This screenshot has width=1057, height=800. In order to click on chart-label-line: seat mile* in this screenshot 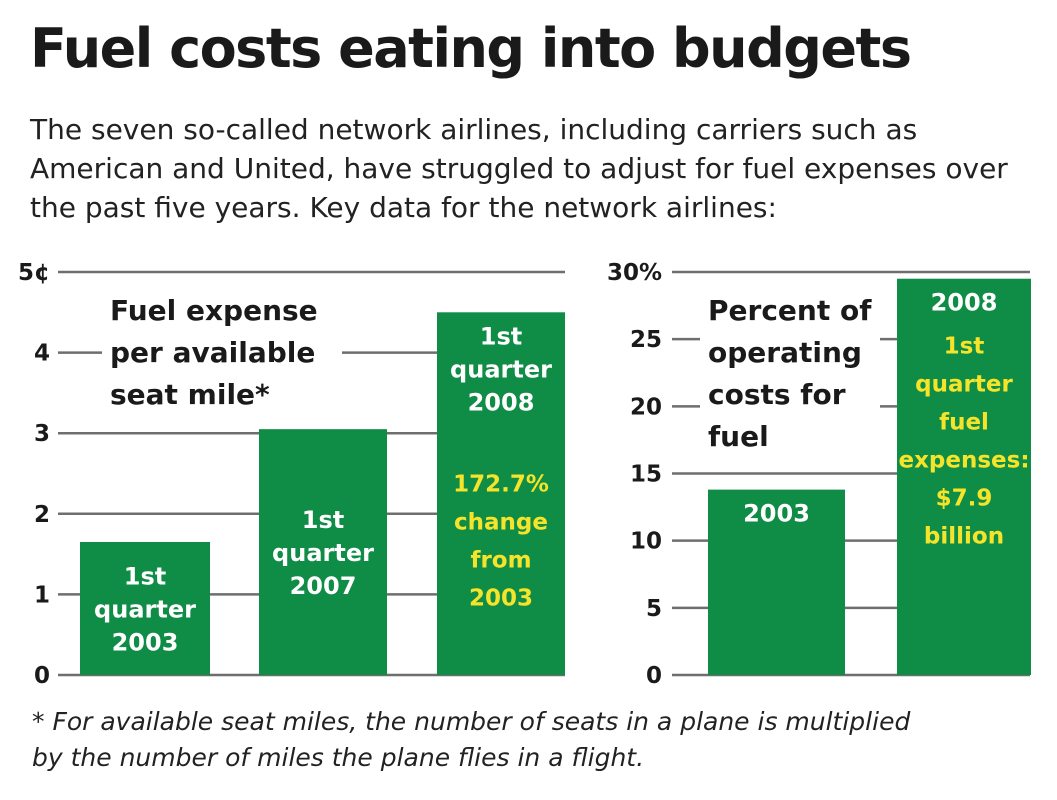, I will do `click(190, 394)`.